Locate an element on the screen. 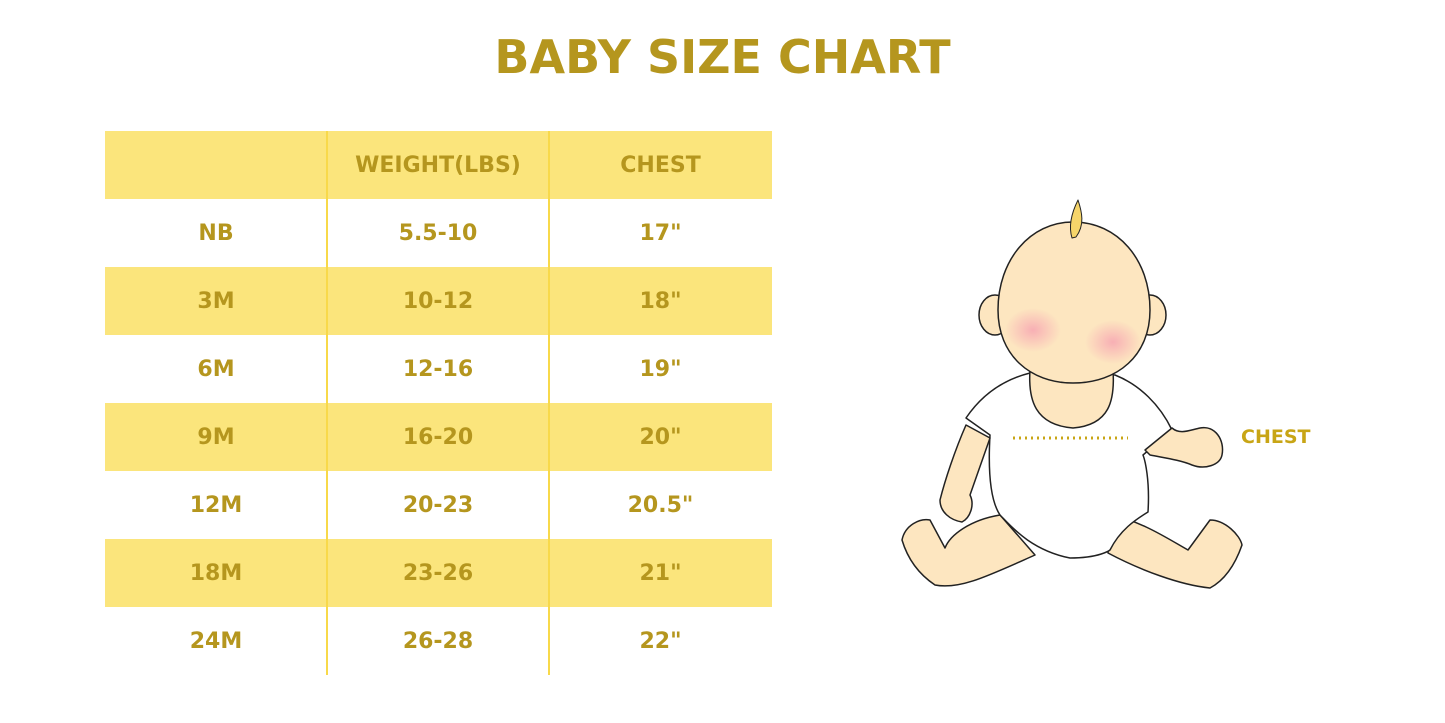 Image resolution: width=1445 pixels, height=723 pixels. weight-cell: 26-28 is located at coordinates (438, 641).